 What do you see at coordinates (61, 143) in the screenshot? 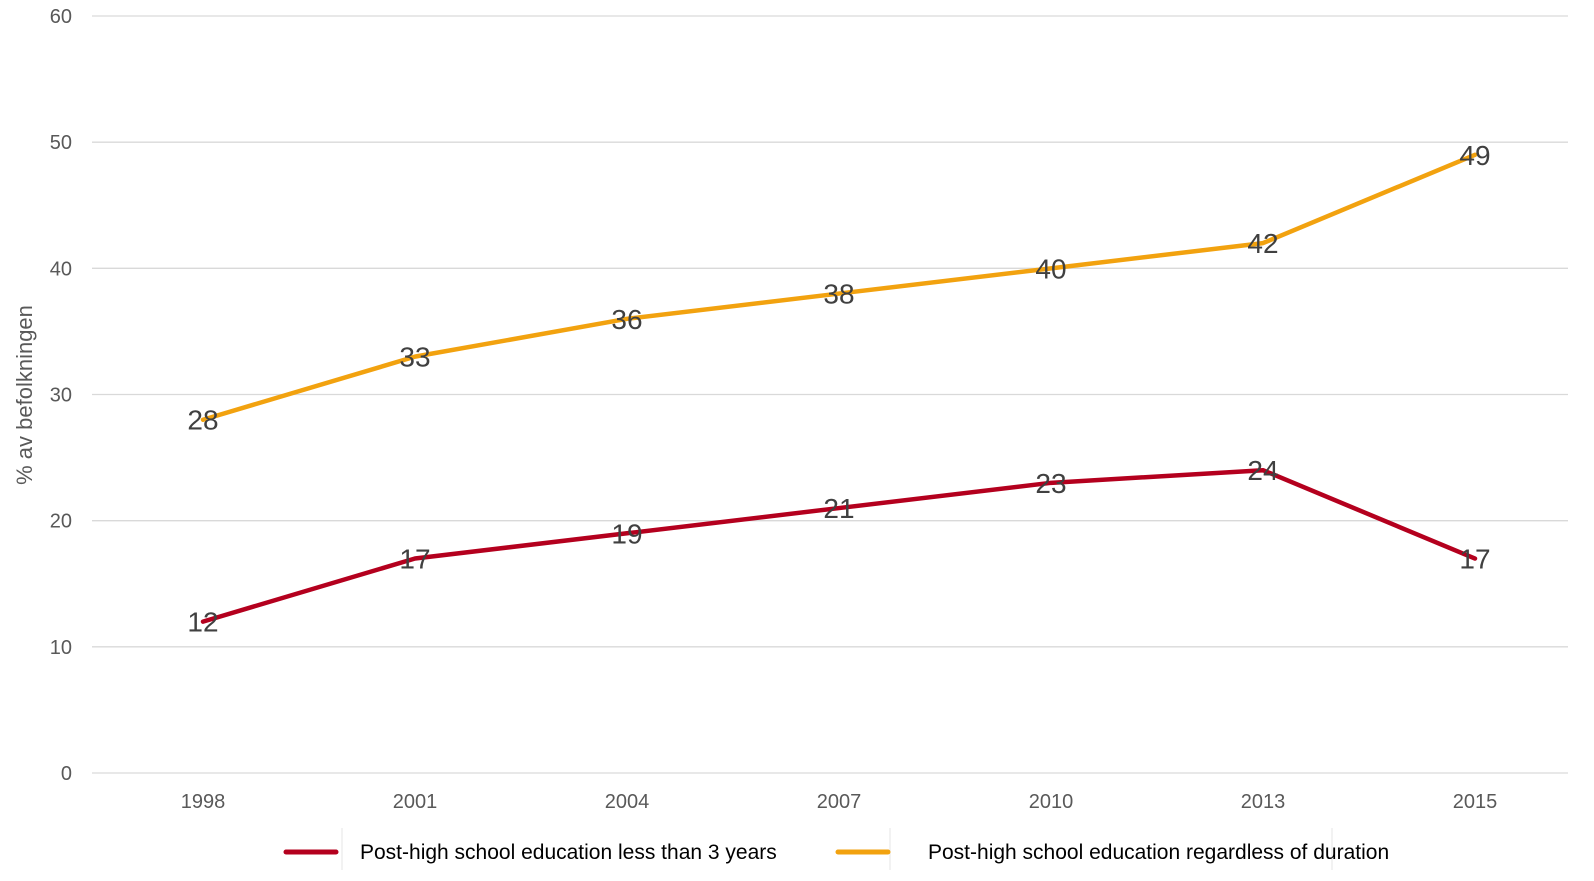
I see `y-tick-label: 50` at bounding box center [61, 143].